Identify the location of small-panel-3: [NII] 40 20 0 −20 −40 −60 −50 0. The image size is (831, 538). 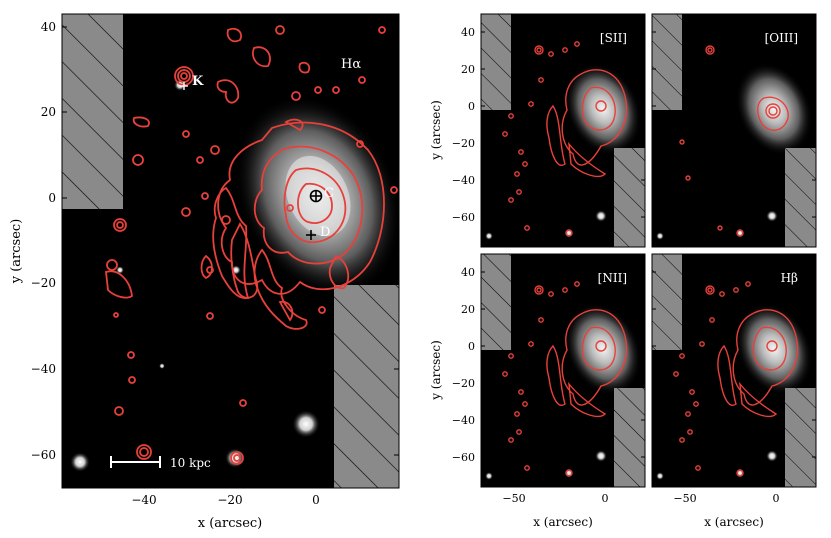
(549, 379).